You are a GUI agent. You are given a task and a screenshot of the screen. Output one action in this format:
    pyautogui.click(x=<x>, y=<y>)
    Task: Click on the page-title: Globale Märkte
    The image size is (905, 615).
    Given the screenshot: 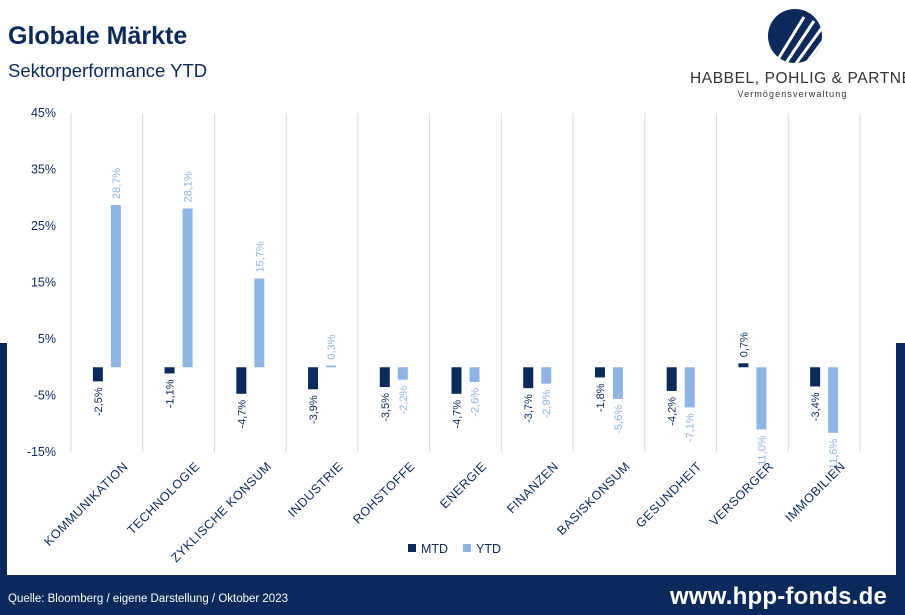 What is the action you would take?
    pyautogui.click(x=98, y=36)
    